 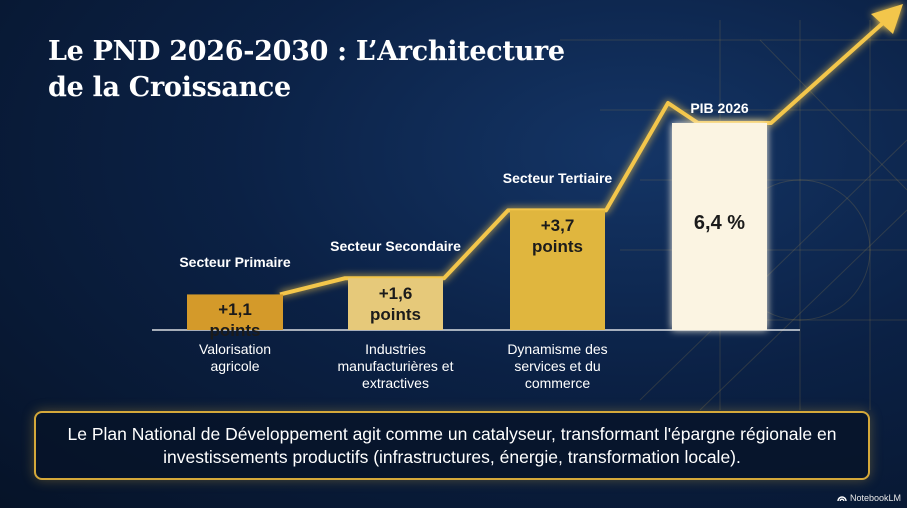 What do you see at coordinates (887, 19) in the screenshot?
I see `growth-arrow-head` at bounding box center [887, 19].